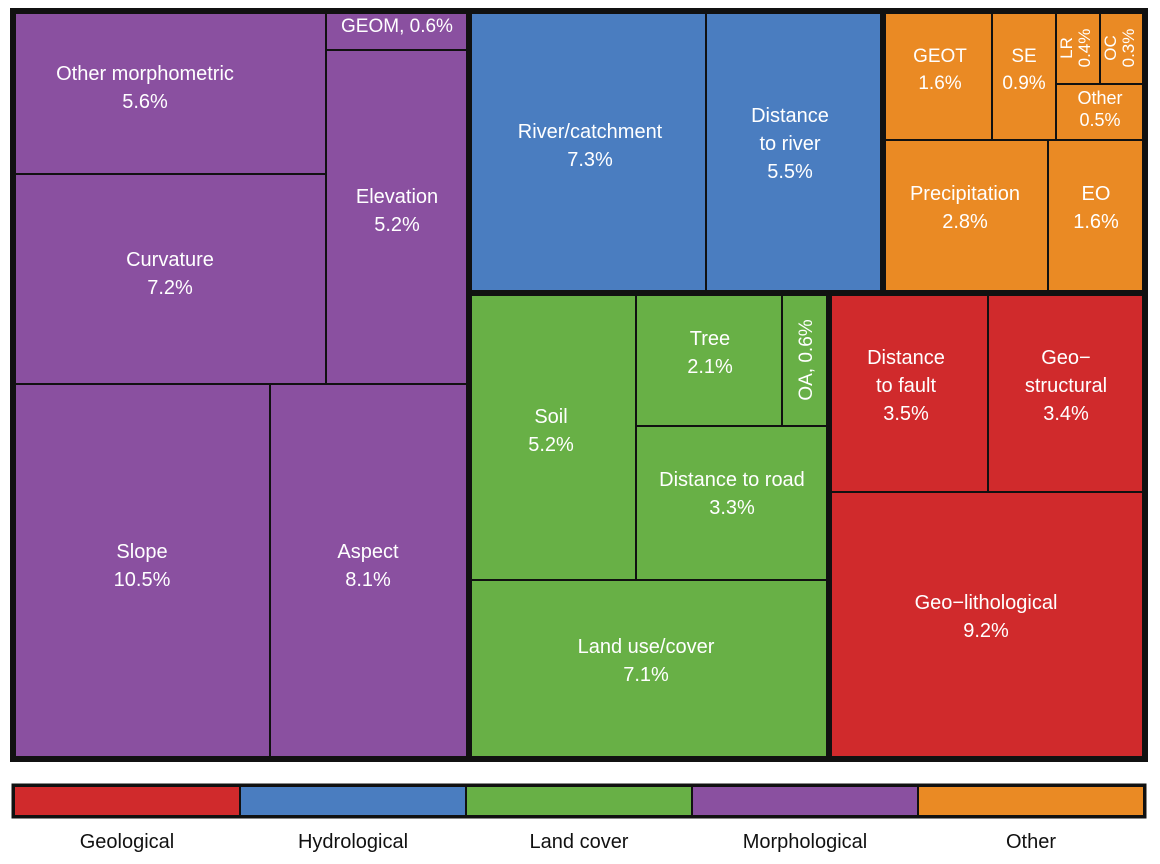 The width and height of the screenshot is (1160, 864). I want to click on eo-value: 1.6%, so click(1096, 222).